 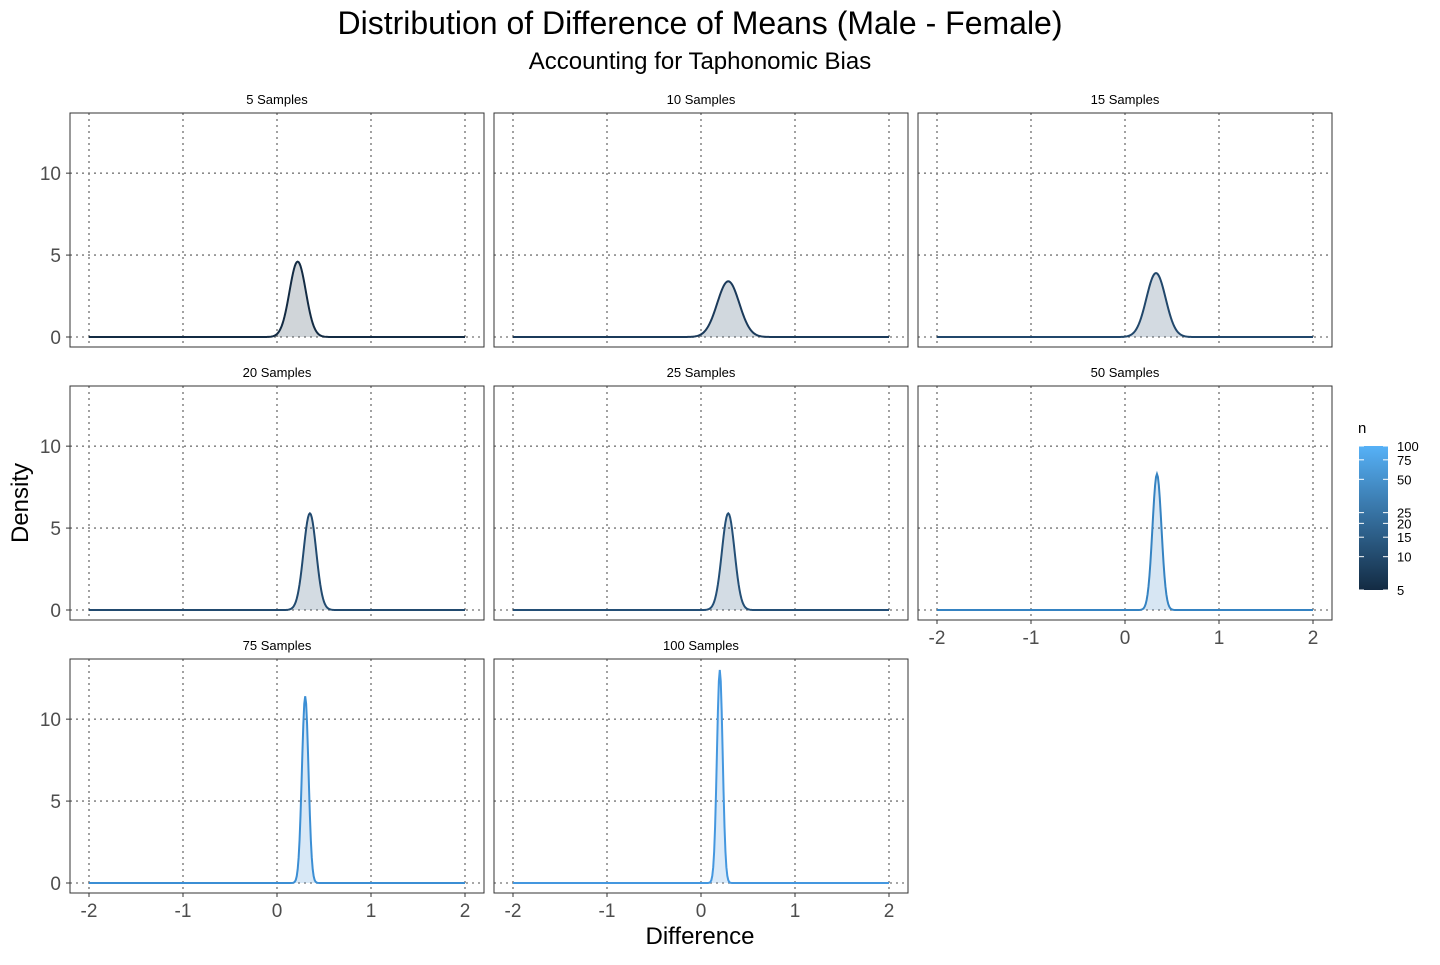 I want to click on x-axis-title: Difference, so click(x=700, y=936).